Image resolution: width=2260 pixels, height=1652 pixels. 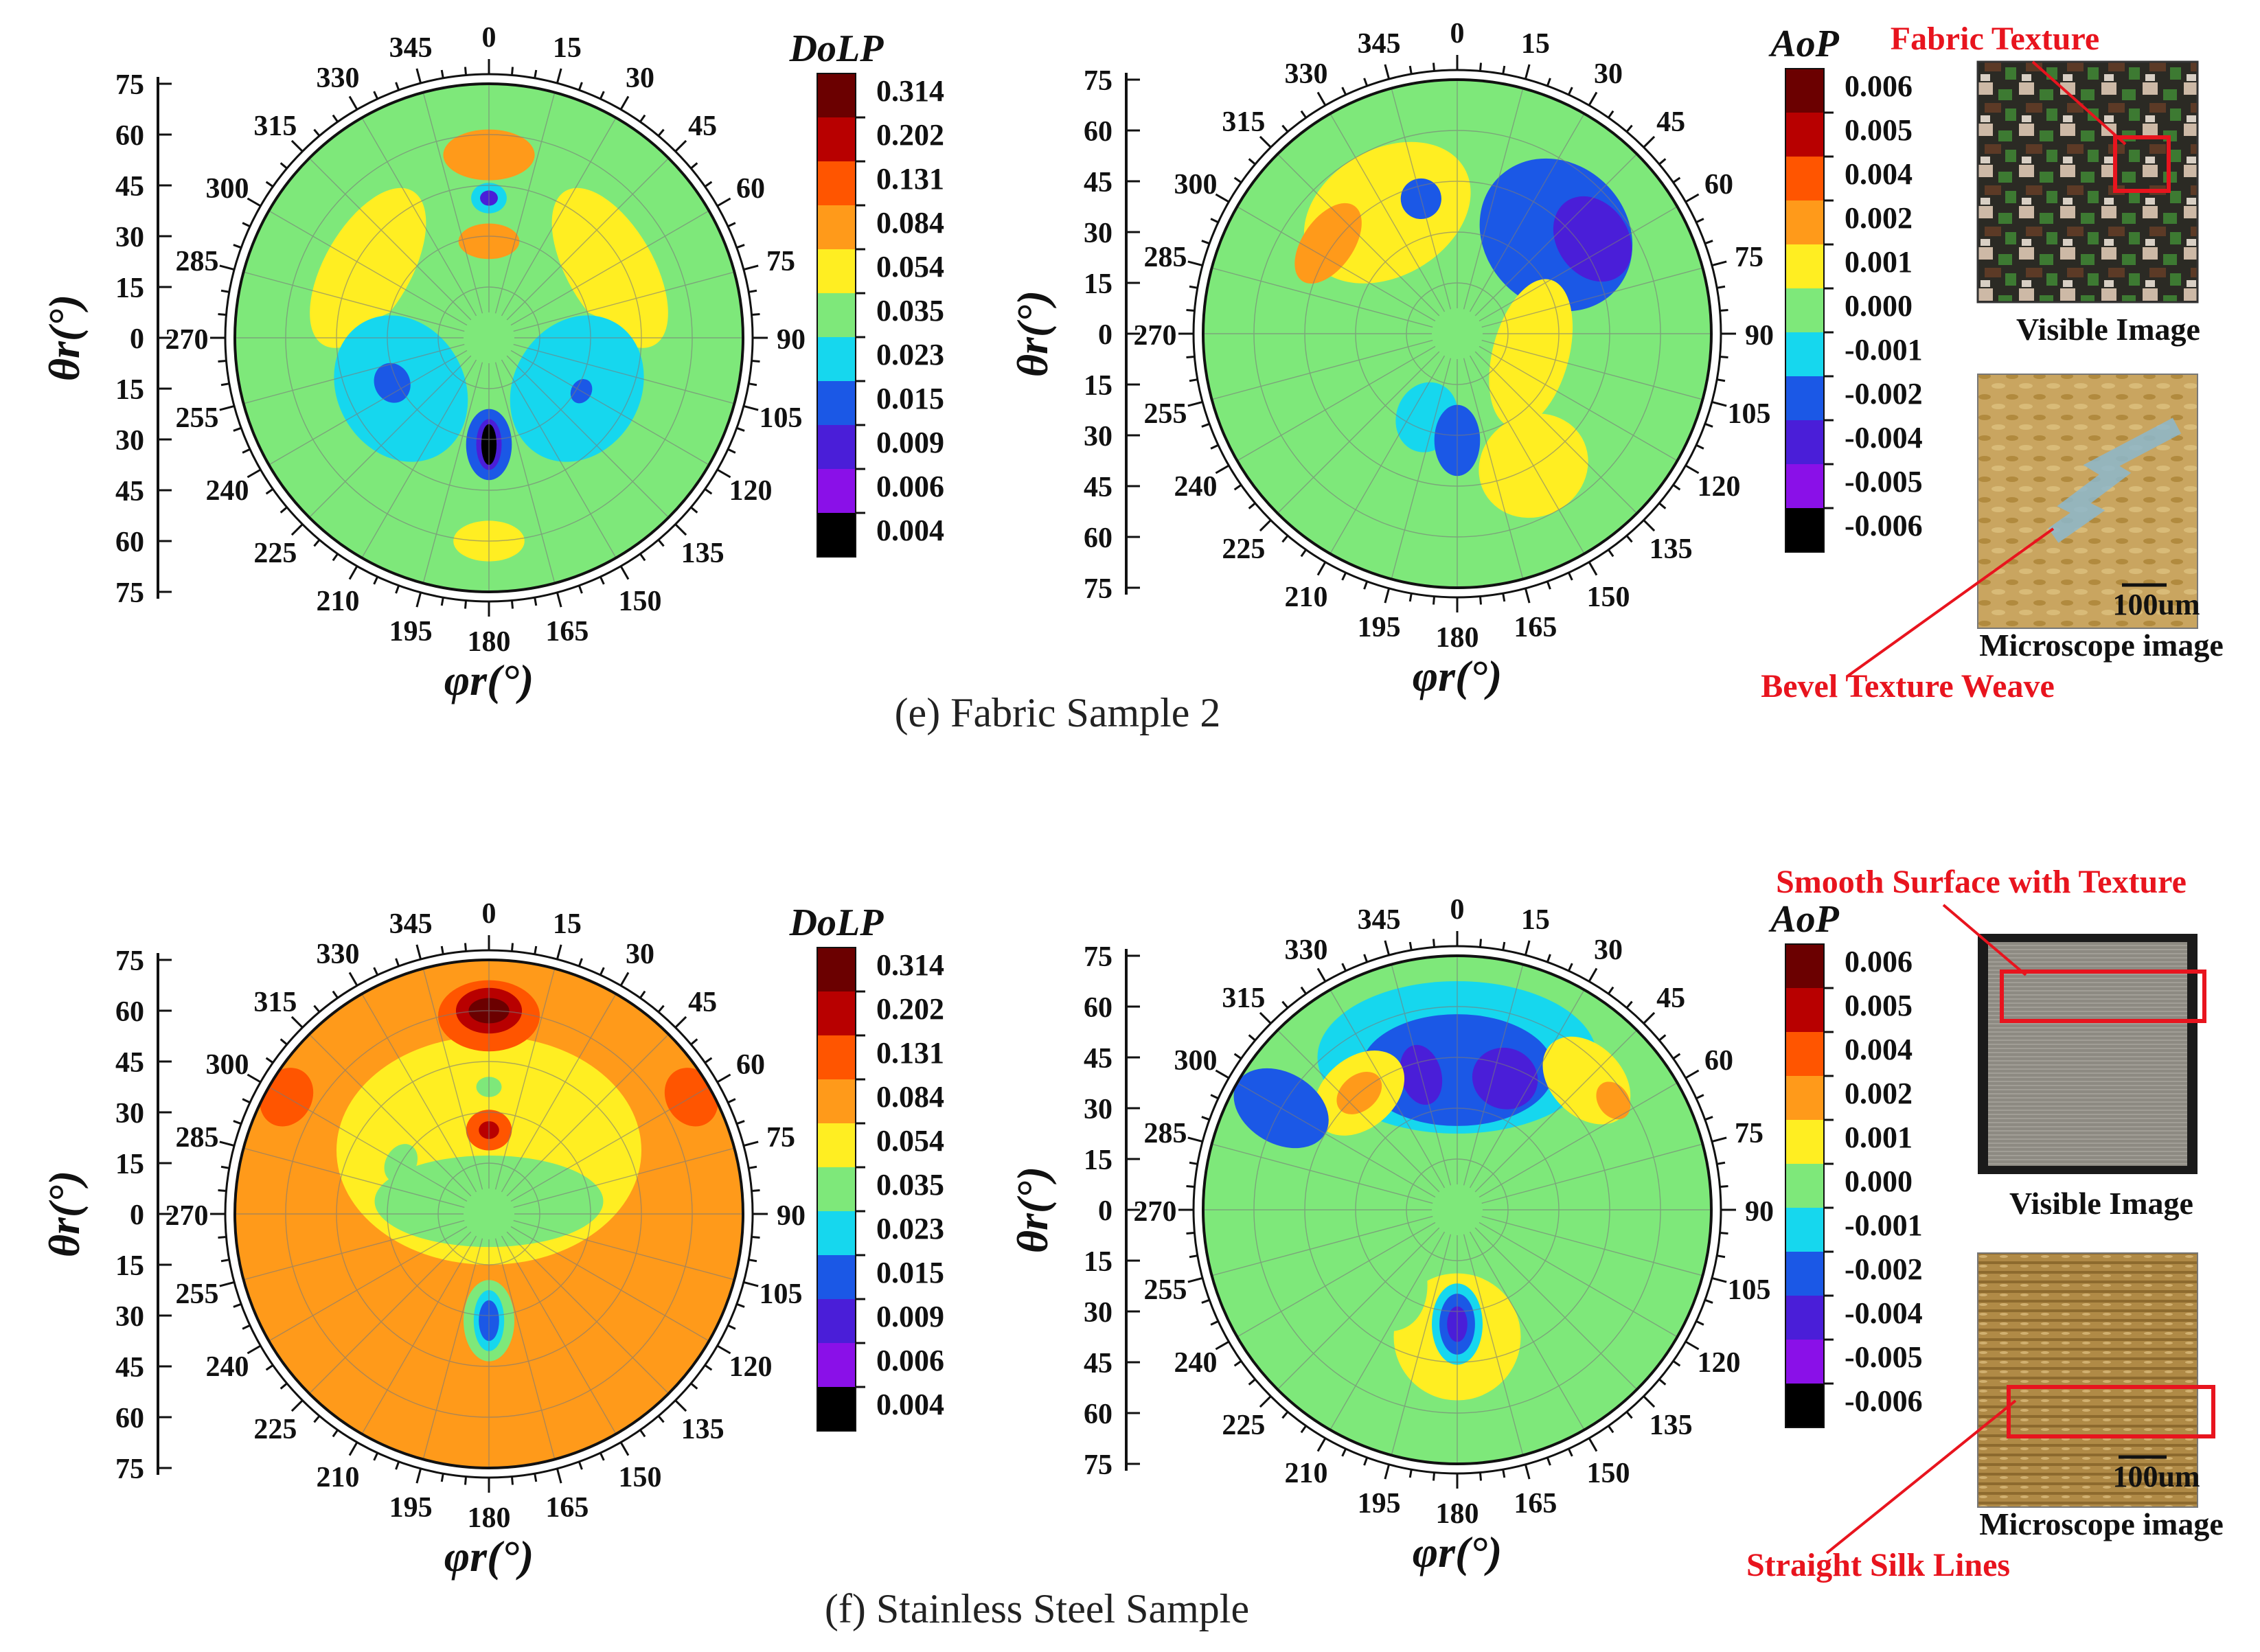 What do you see at coordinates (782, 1294) in the screenshot?
I see `angular-tick-label: 105` at bounding box center [782, 1294].